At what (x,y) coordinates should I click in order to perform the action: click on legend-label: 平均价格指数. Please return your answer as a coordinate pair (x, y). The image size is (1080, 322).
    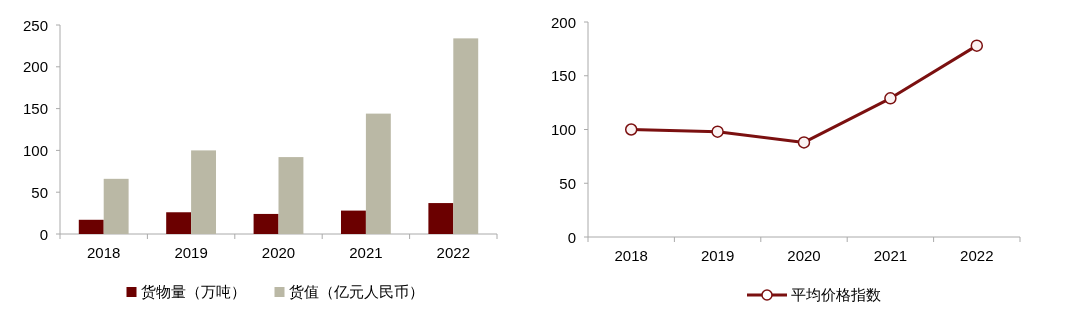
    Looking at the image, I should click on (836, 295).